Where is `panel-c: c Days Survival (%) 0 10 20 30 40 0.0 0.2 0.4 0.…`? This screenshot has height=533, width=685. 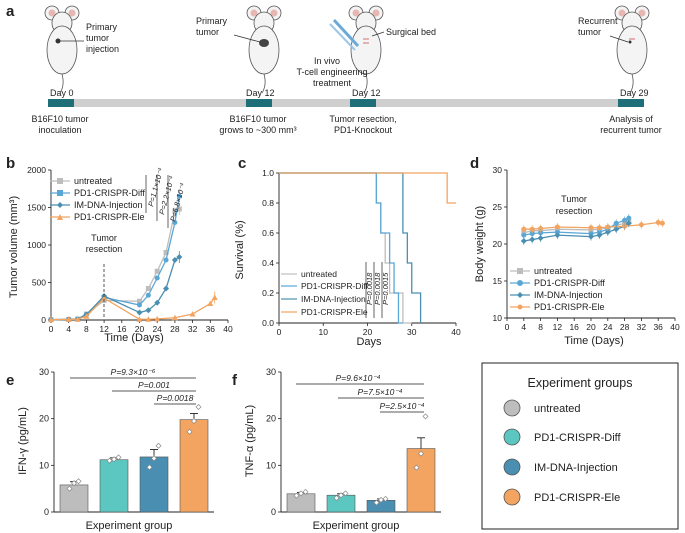 panel-c: c Days Survival (%) 0 10 20 30 40 0.0 0.2 0.4 0.… is located at coordinates (347, 251).